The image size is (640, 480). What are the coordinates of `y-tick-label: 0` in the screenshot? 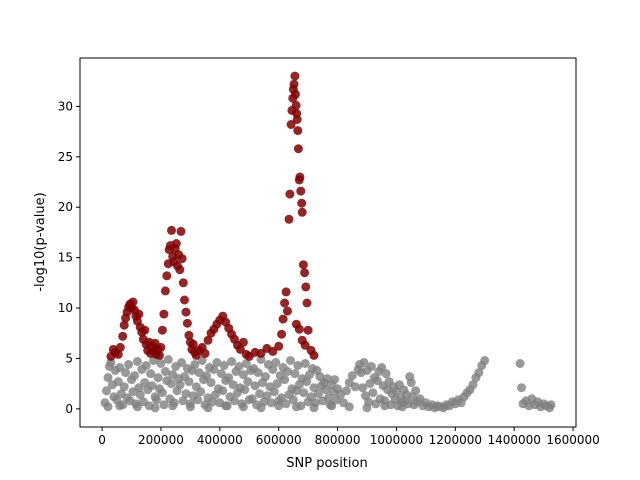 It's located at (69, 409).